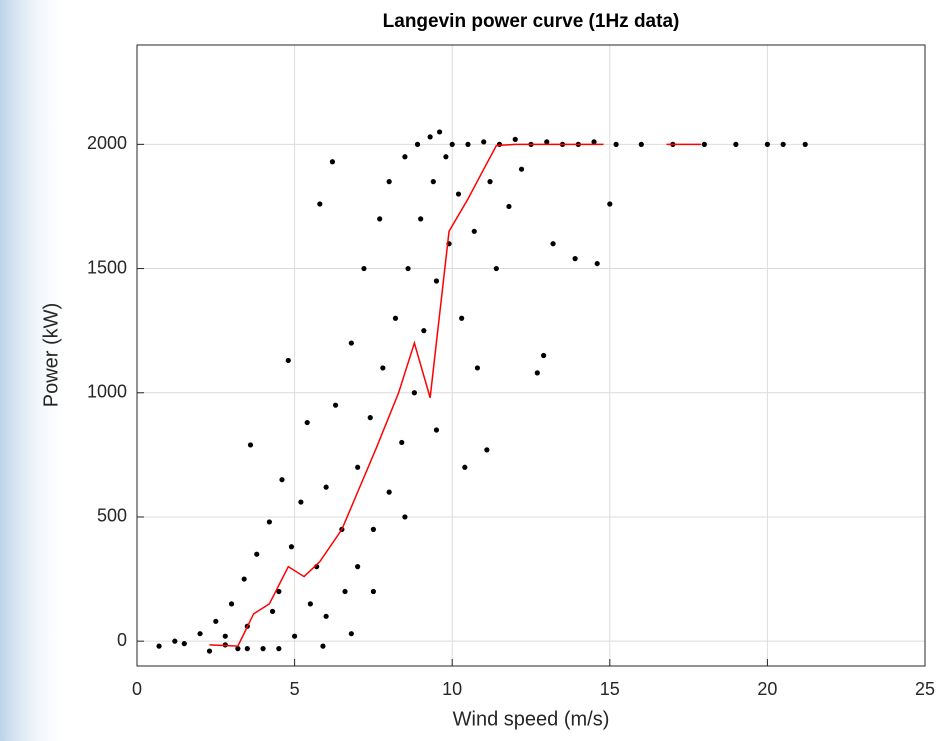  What do you see at coordinates (107, 143) in the screenshot?
I see `y-tick-label: 2000` at bounding box center [107, 143].